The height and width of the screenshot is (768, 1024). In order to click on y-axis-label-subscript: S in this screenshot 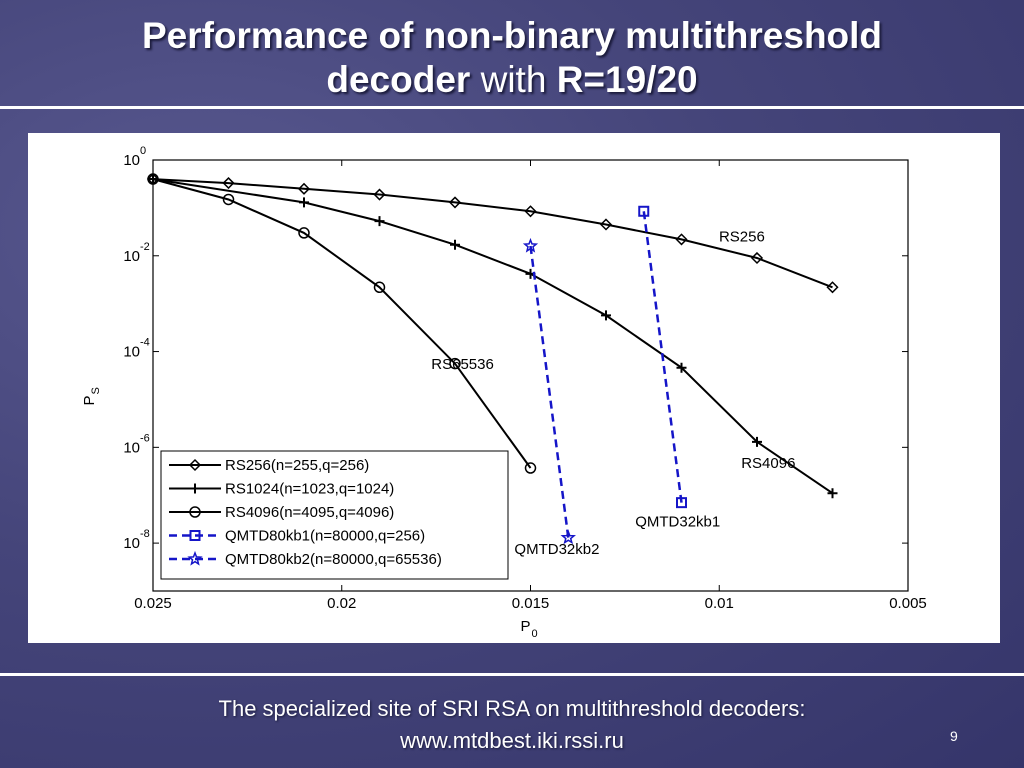, I will do `click(96, 390)`.